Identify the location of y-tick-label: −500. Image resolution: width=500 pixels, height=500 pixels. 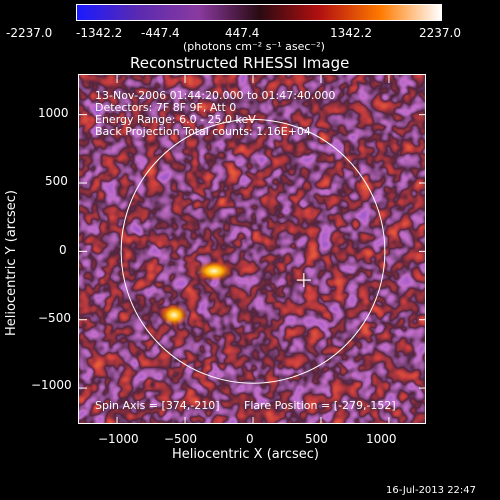
(54, 318).